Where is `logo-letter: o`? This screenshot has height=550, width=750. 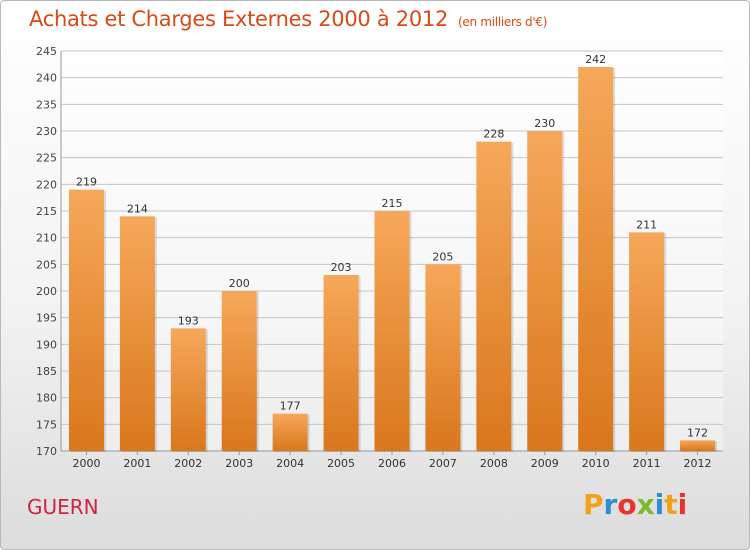
logo-letter: o is located at coordinates (627, 504).